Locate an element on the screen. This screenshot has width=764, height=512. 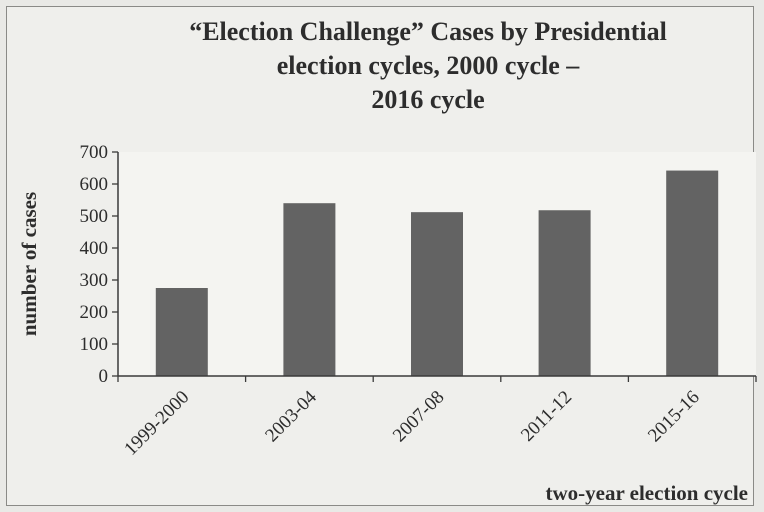
y-tick-label: 500 is located at coordinates (94, 216).